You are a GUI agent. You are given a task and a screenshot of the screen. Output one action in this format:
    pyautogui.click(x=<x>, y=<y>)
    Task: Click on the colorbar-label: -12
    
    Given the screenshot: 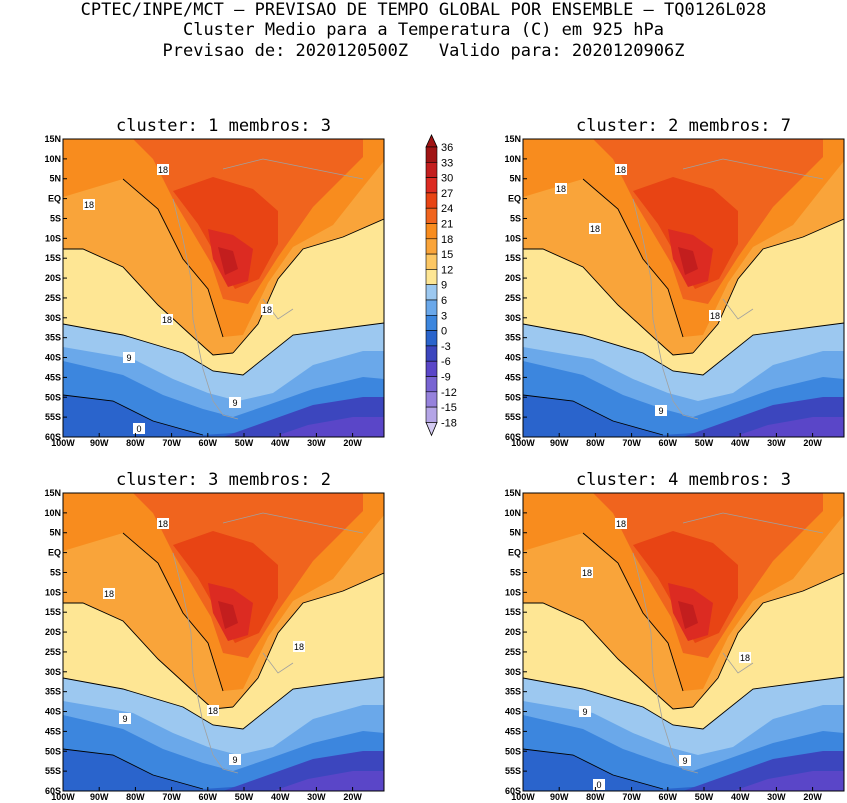 What is the action you would take?
    pyautogui.click(x=449, y=393)
    